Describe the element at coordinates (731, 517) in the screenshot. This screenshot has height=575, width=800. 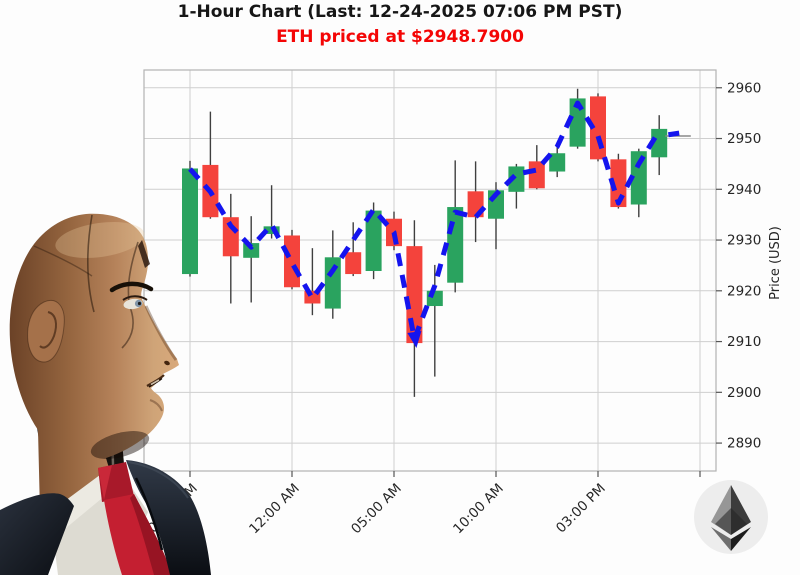
I see `ethereum-logo` at that location.